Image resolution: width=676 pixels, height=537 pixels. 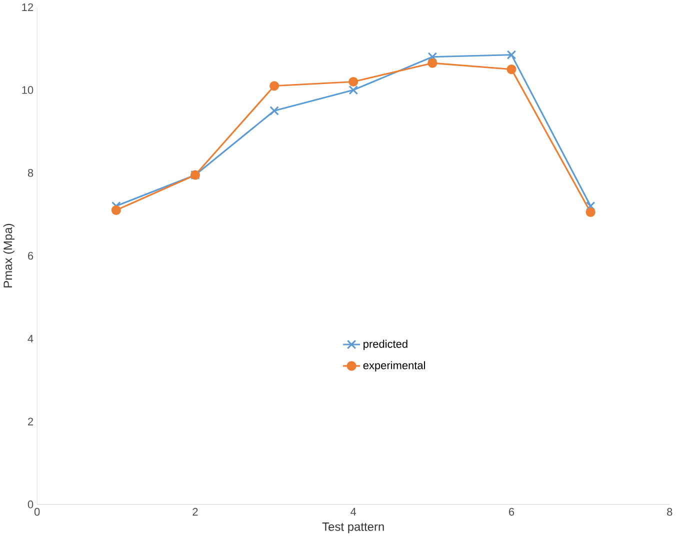 I want to click on x-tick-label: 2, so click(x=195, y=512).